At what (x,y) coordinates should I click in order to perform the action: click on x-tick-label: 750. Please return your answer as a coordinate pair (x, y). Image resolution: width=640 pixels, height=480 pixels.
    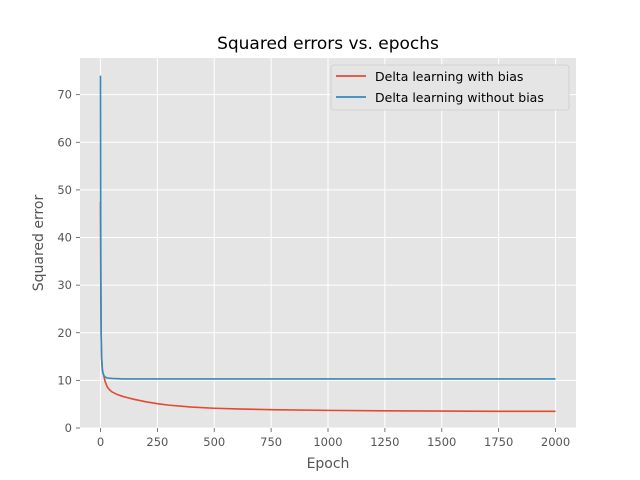
    Looking at the image, I should click on (271, 442).